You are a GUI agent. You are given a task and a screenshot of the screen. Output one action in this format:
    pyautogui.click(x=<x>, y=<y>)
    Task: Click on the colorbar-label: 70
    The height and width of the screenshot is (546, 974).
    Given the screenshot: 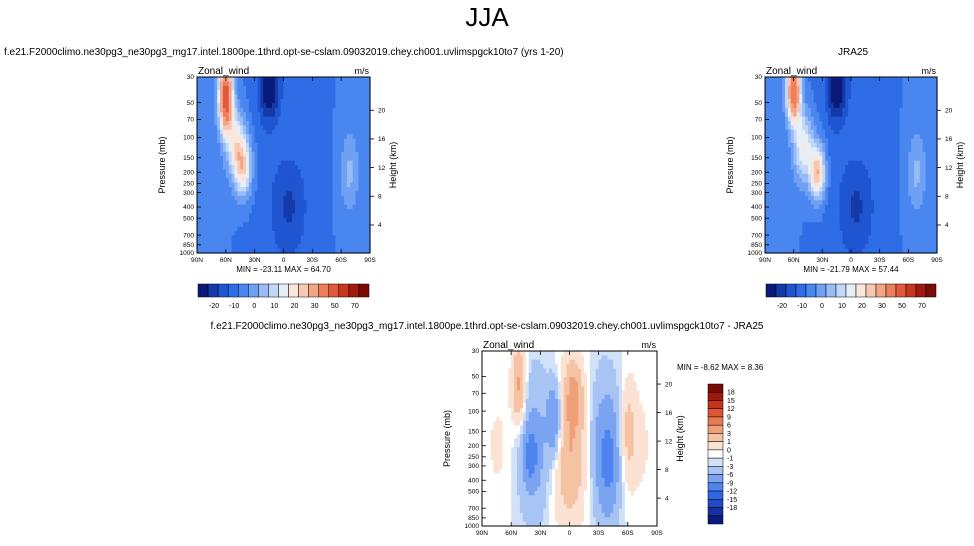 What is the action you would take?
    pyautogui.click(x=922, y=306)
    